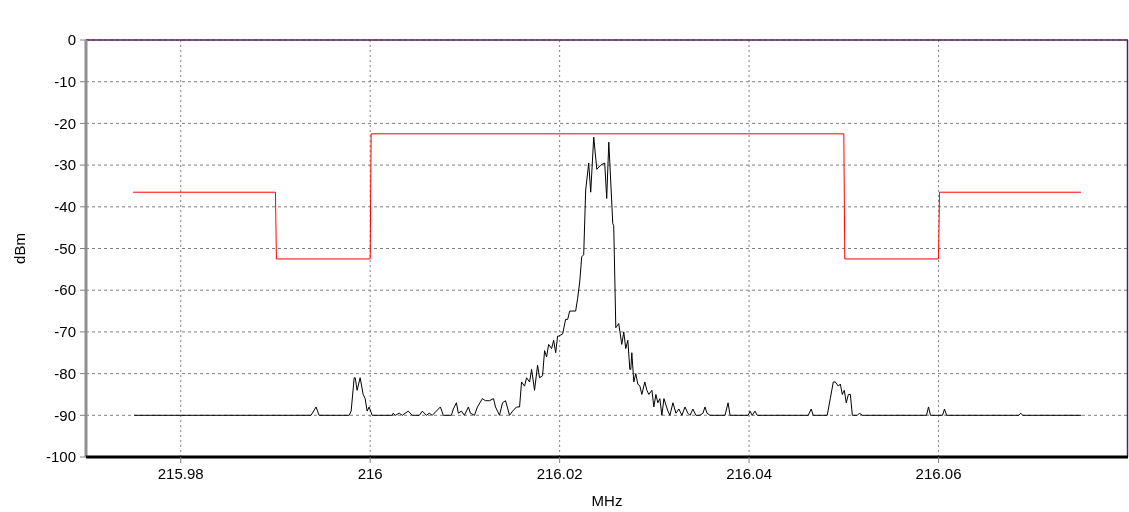  Describe the element at coordinates (607, 500) in the screenshot. I see `x-axis-title: MHz` at that location.